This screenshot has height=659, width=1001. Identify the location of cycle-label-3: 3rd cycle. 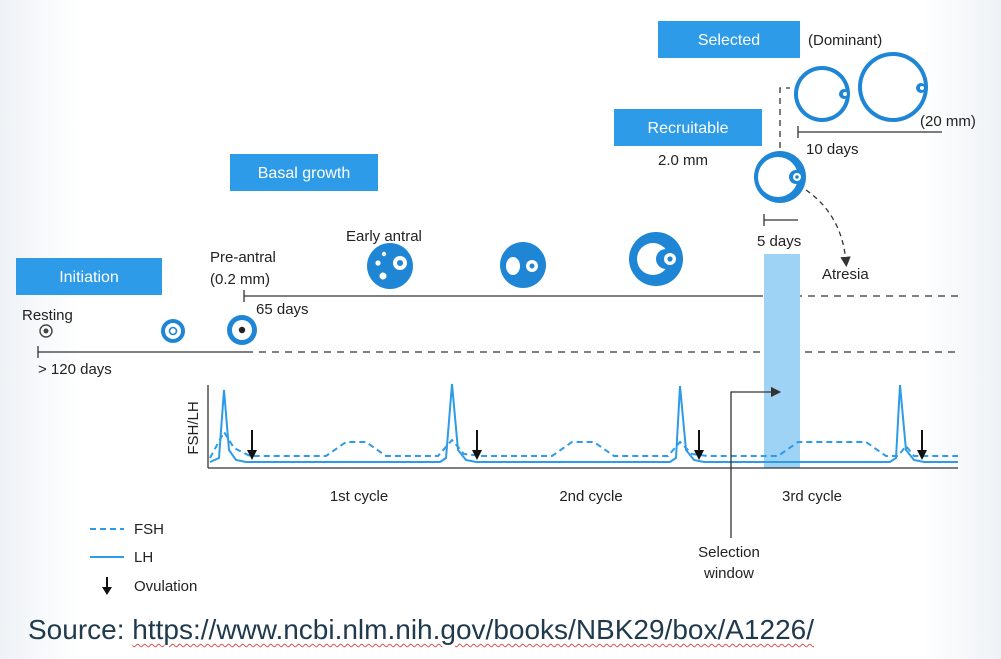
(812, 496).